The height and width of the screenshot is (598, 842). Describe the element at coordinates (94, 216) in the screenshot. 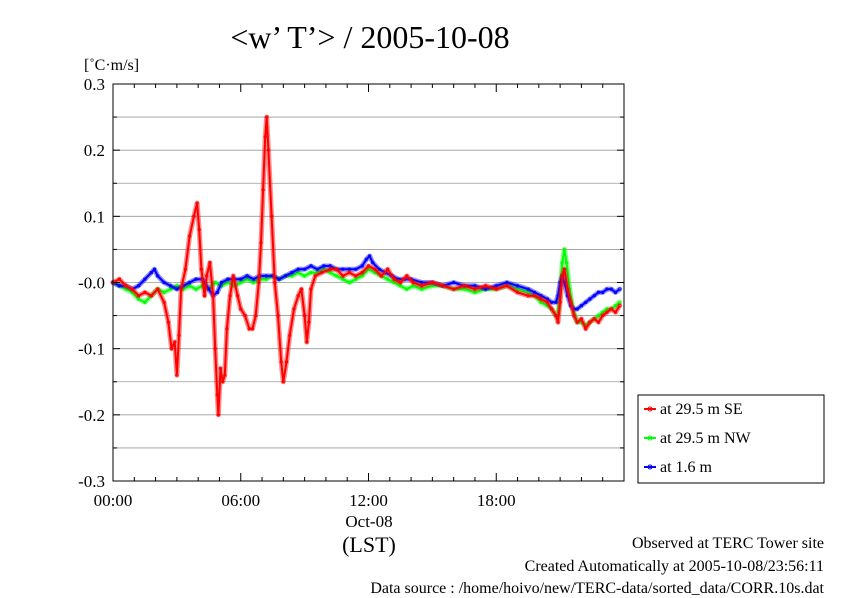

I see `y-tick-label: 0.1` at that location.